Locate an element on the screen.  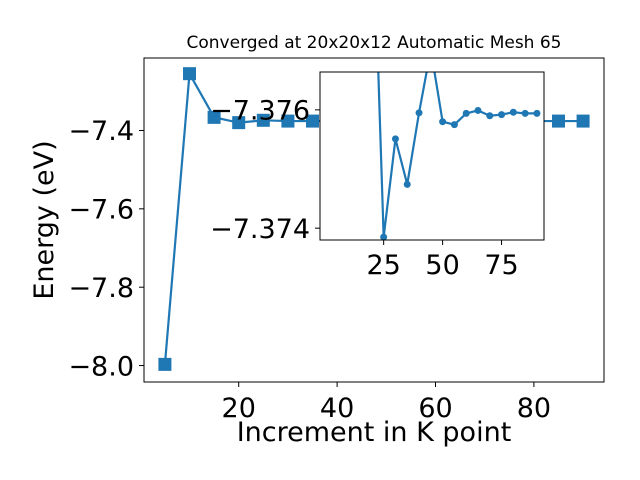
inset-x-tick-label: 25 is located at coordinates (383, 265).